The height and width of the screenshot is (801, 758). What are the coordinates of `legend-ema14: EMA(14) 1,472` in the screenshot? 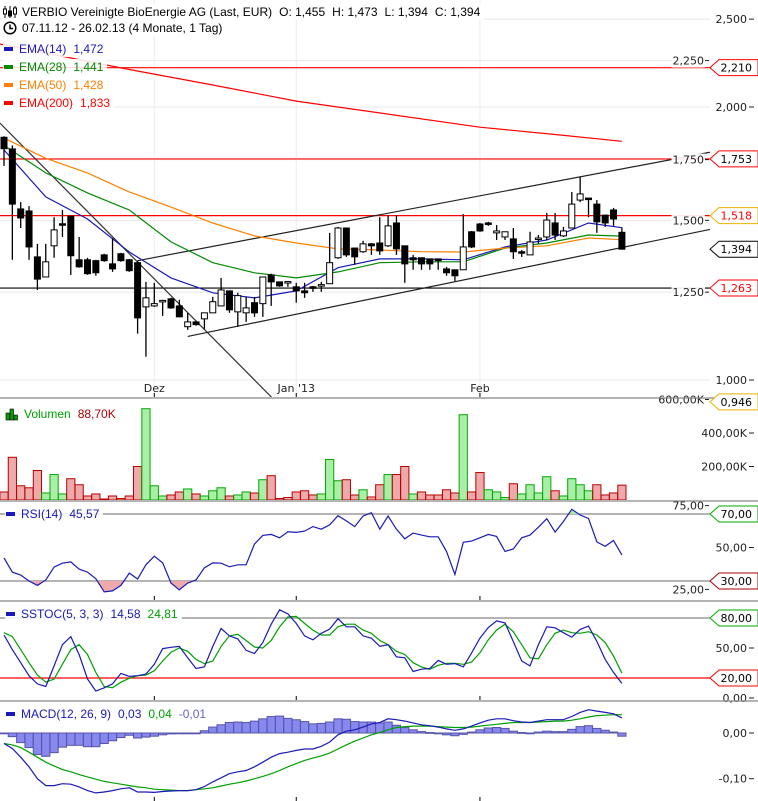 It's located at (55, 49).